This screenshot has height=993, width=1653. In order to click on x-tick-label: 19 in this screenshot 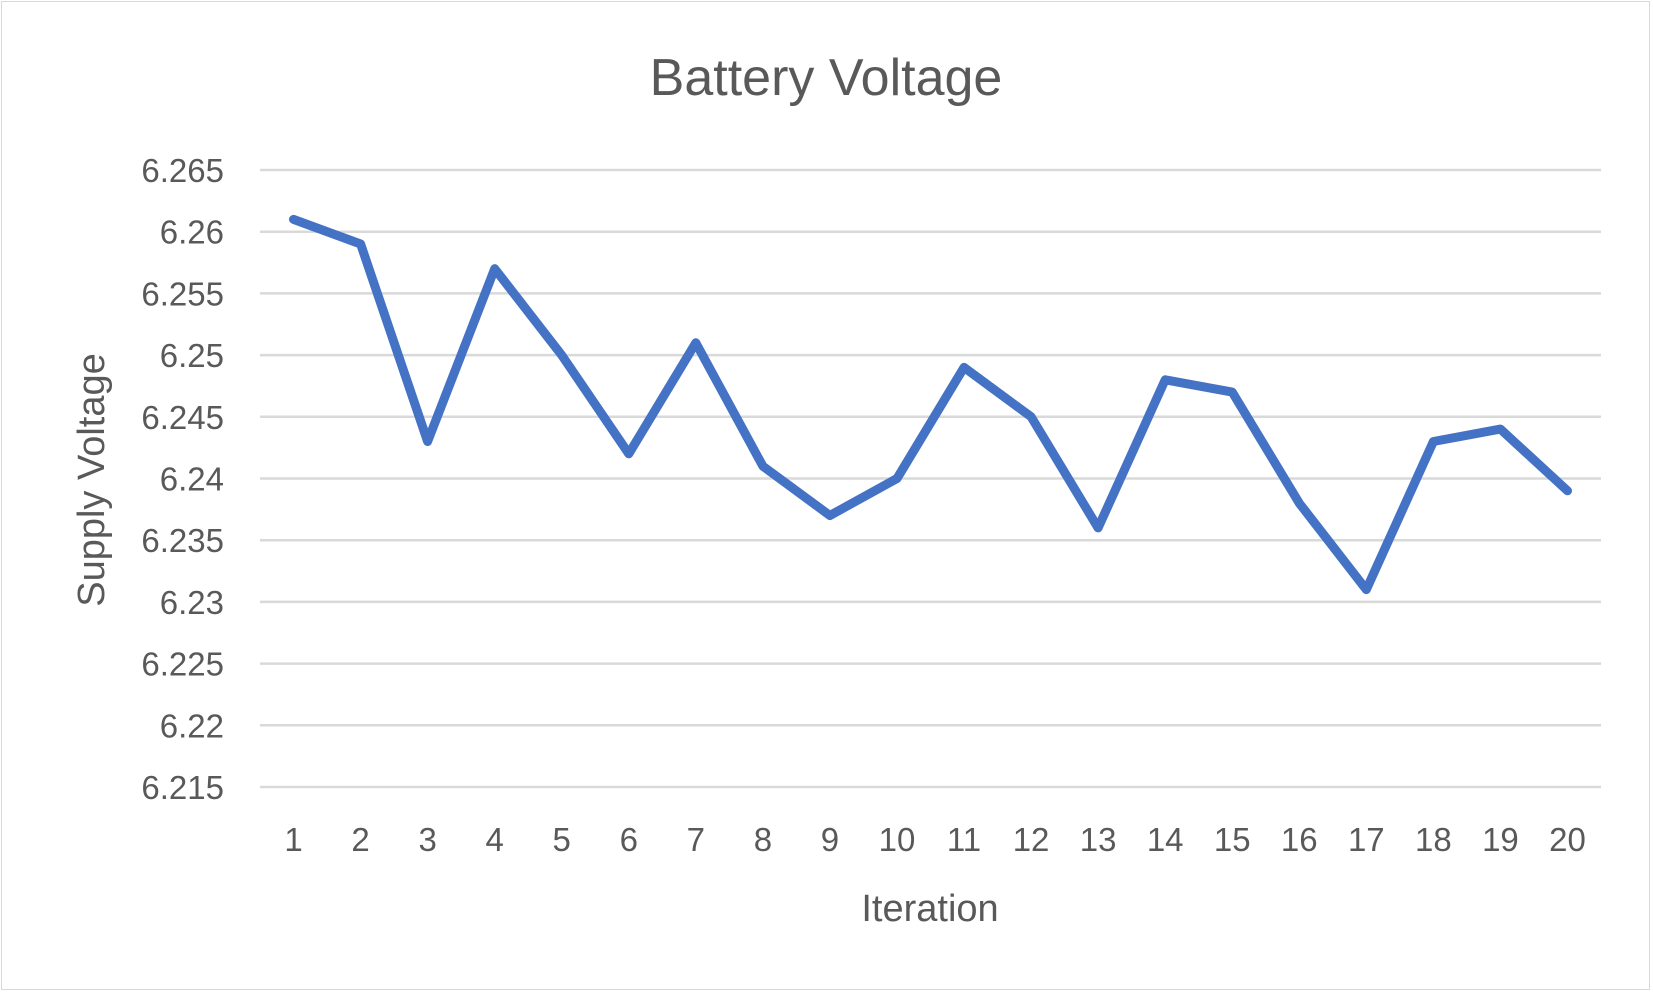, I will do `click(1500, 839)`.